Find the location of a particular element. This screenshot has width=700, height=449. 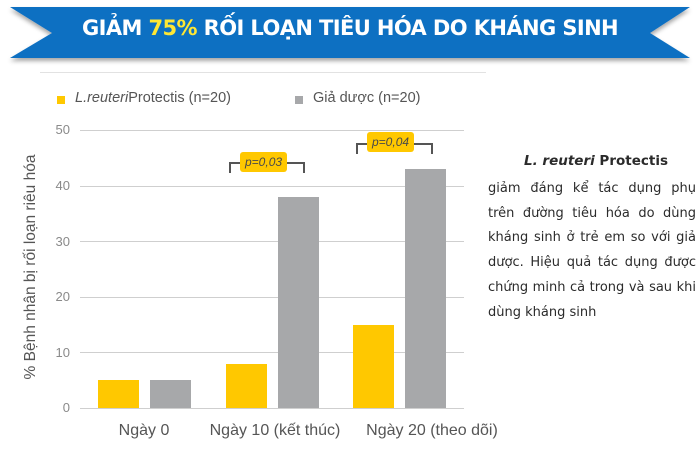

ribbon-shape is located at coordinates (350, 32).